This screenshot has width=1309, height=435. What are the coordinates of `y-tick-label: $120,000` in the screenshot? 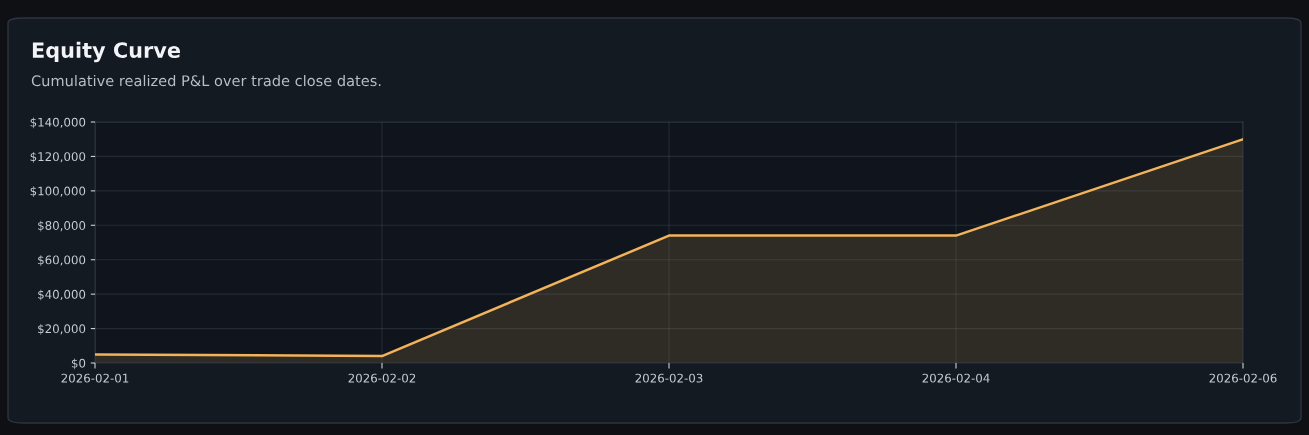 It's located at (58, 157).